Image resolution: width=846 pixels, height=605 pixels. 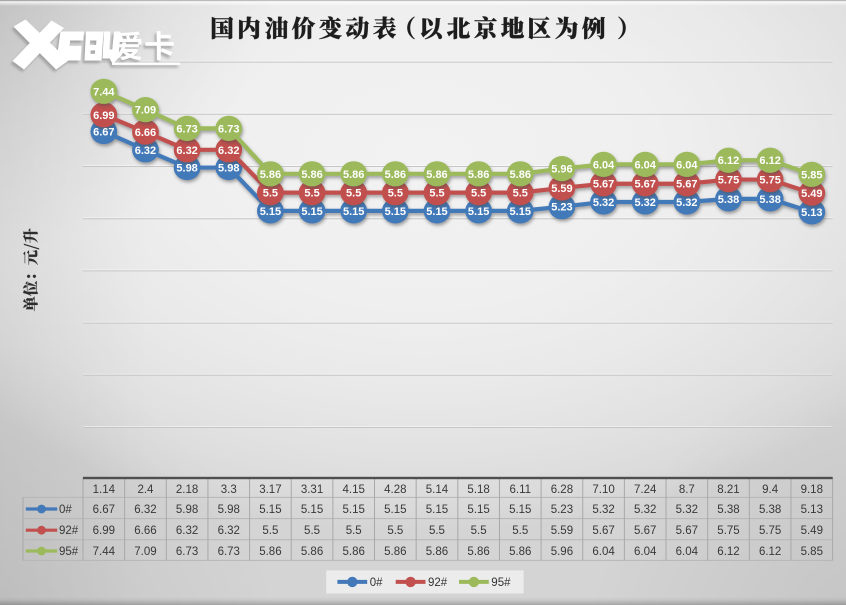 What do you see at coordinates (478, 490) in the screenshot?
I see `svg-text: 5.18` at bounding box center [478, 490].